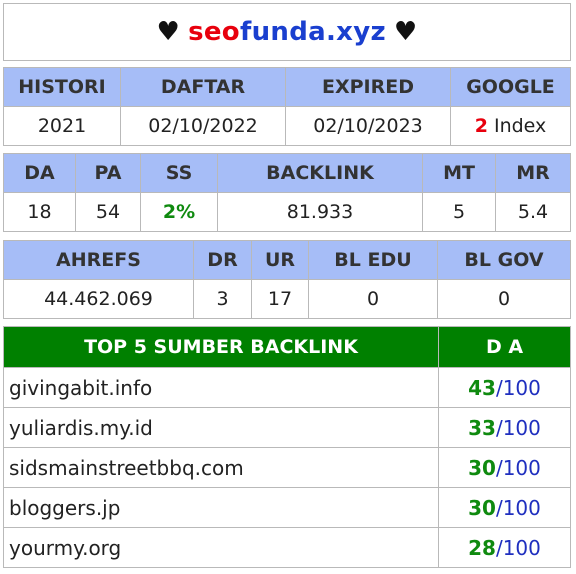 This screenshot has width=576, height=574. Describe the element at coordinates (98, 299) in the screenshot. I see `ahrefs-value: 44.462.069` at that location.